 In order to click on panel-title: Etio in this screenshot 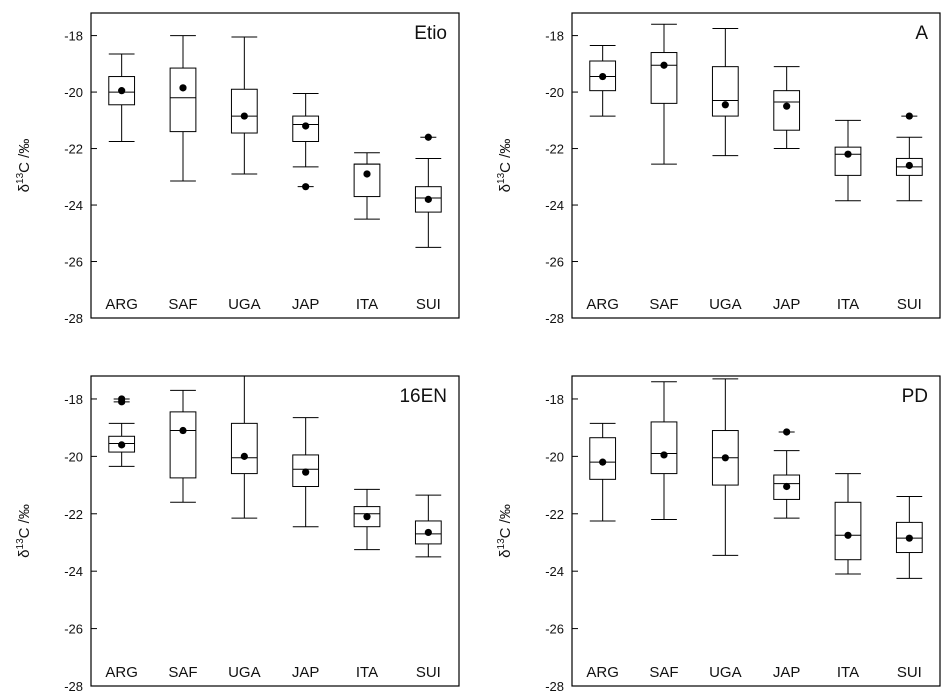, I will do `click(430, 33)`.